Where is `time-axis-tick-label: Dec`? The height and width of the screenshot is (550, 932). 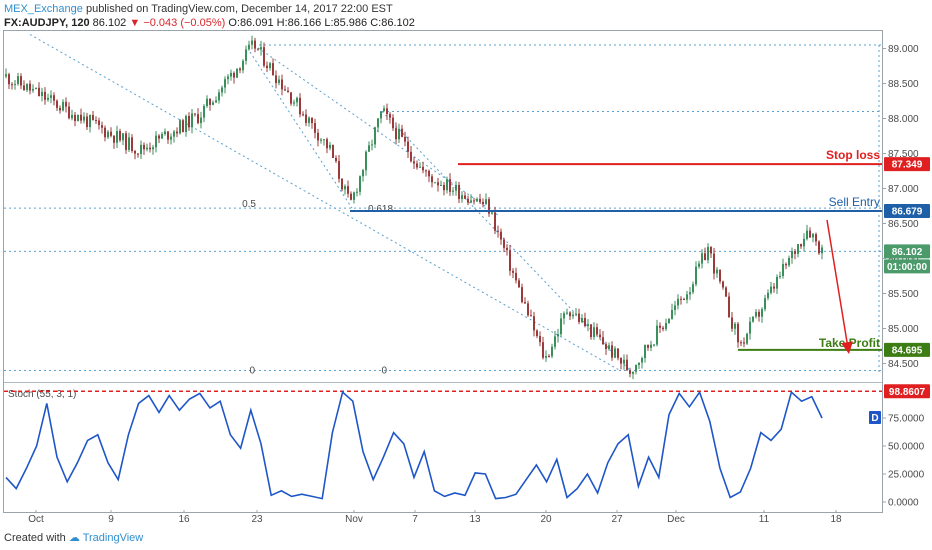 time-axis-tick-label: Dec is located at coordinates (676, 519).